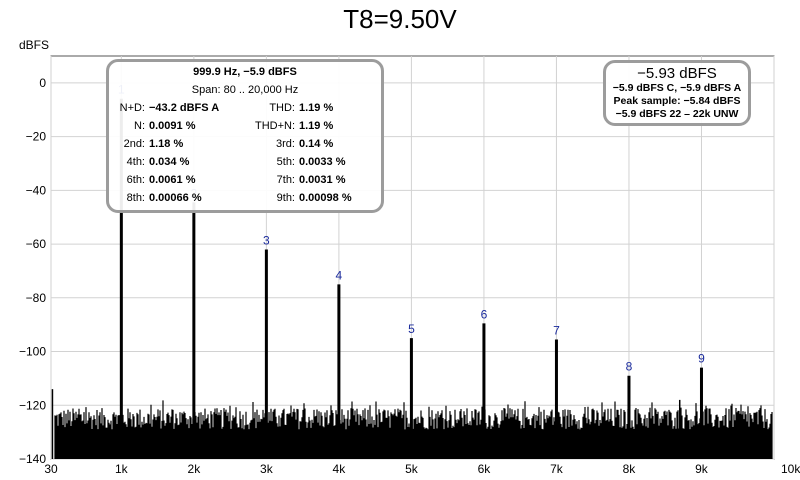  Describe the element at coordinates (122, 469) in the screenshot. I see `x-tick-label: 1k` at that location.